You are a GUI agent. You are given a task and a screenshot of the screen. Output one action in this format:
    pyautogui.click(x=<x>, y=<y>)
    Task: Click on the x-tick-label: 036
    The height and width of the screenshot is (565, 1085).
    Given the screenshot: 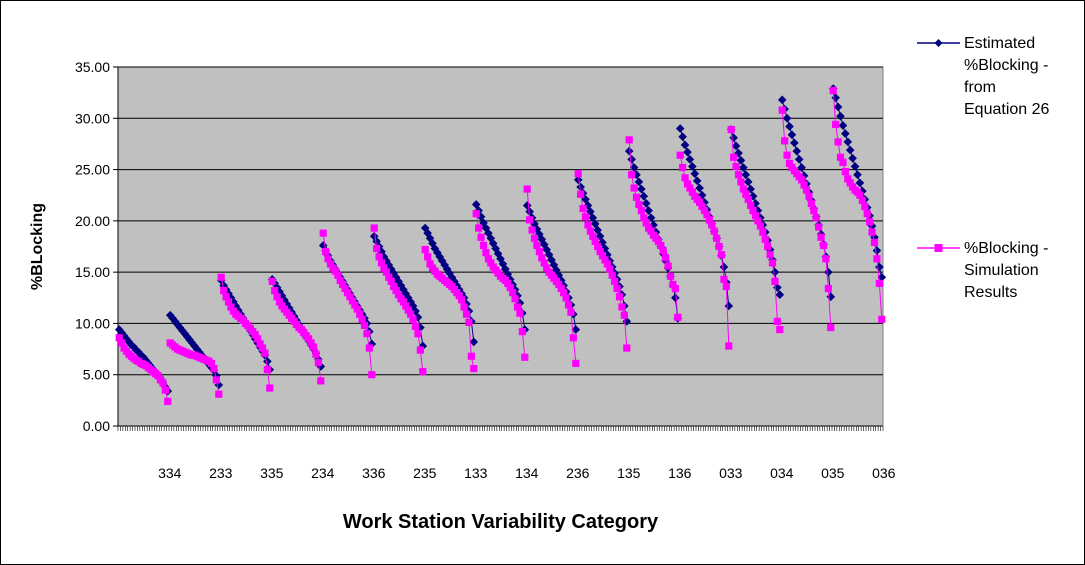 What is the action you would take?
    pyautogui.click(x=884, y=473)
    